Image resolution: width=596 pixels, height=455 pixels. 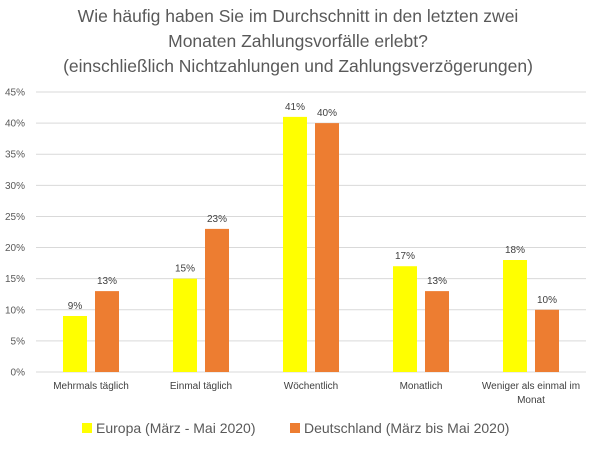 What do you see at coordinates (15, 186) in the screenshot?
I see `y-tick-label: 30%` at bounding box center [15, 186].